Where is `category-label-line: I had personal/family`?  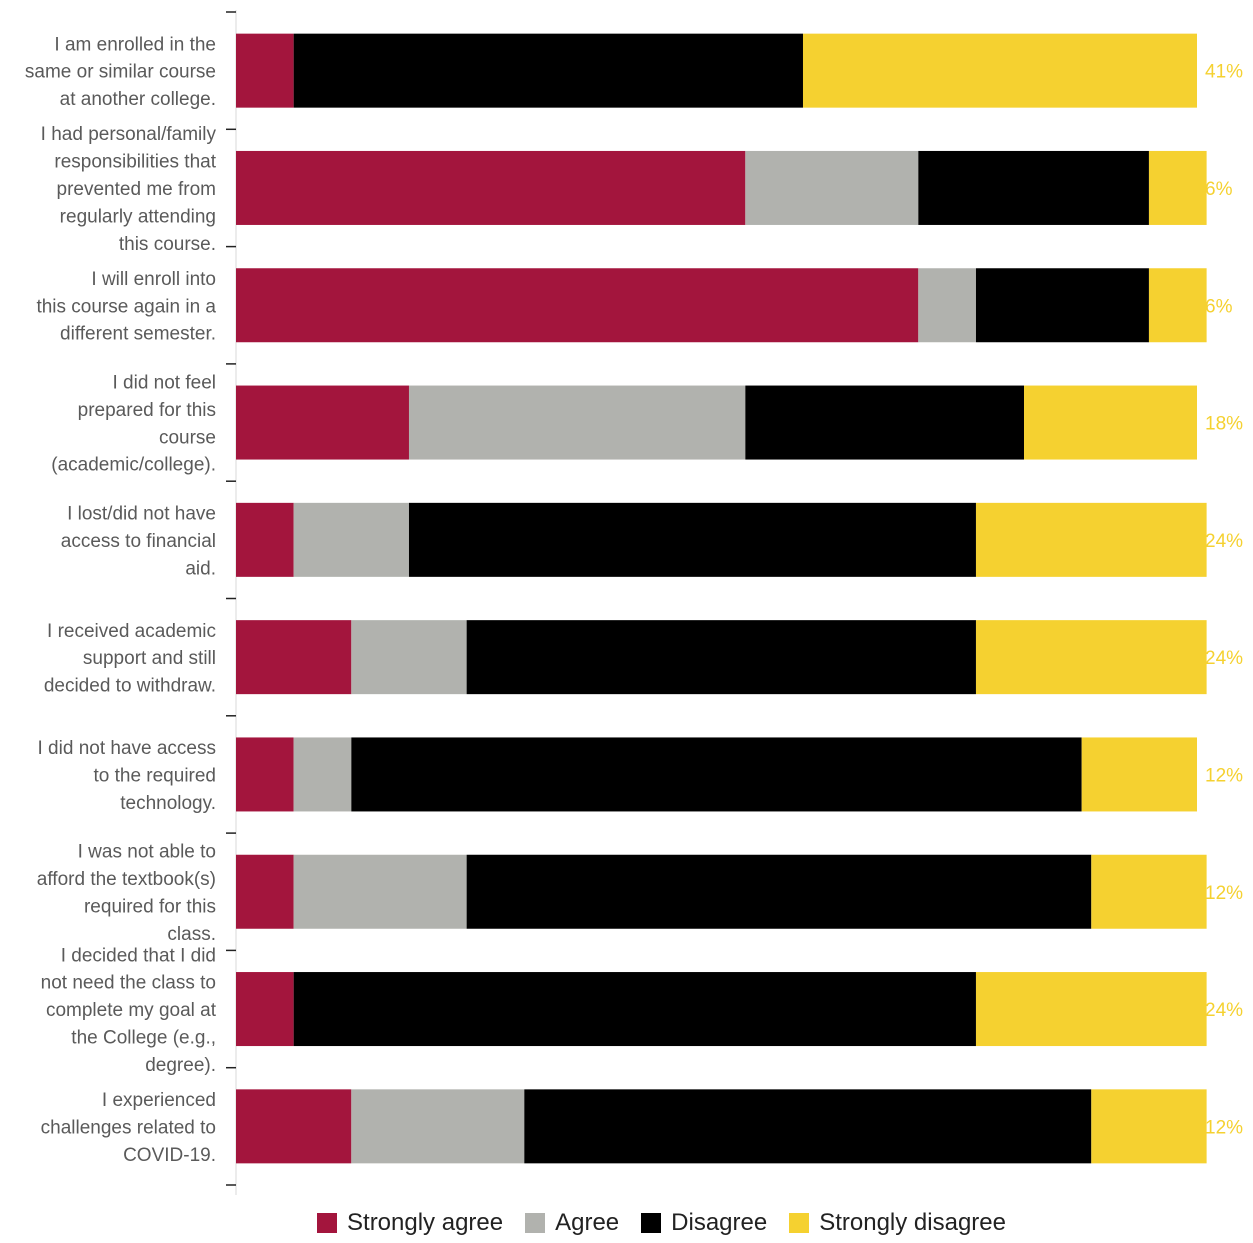
category-label-line: I had personal/family is located at coordinates (129, 134).